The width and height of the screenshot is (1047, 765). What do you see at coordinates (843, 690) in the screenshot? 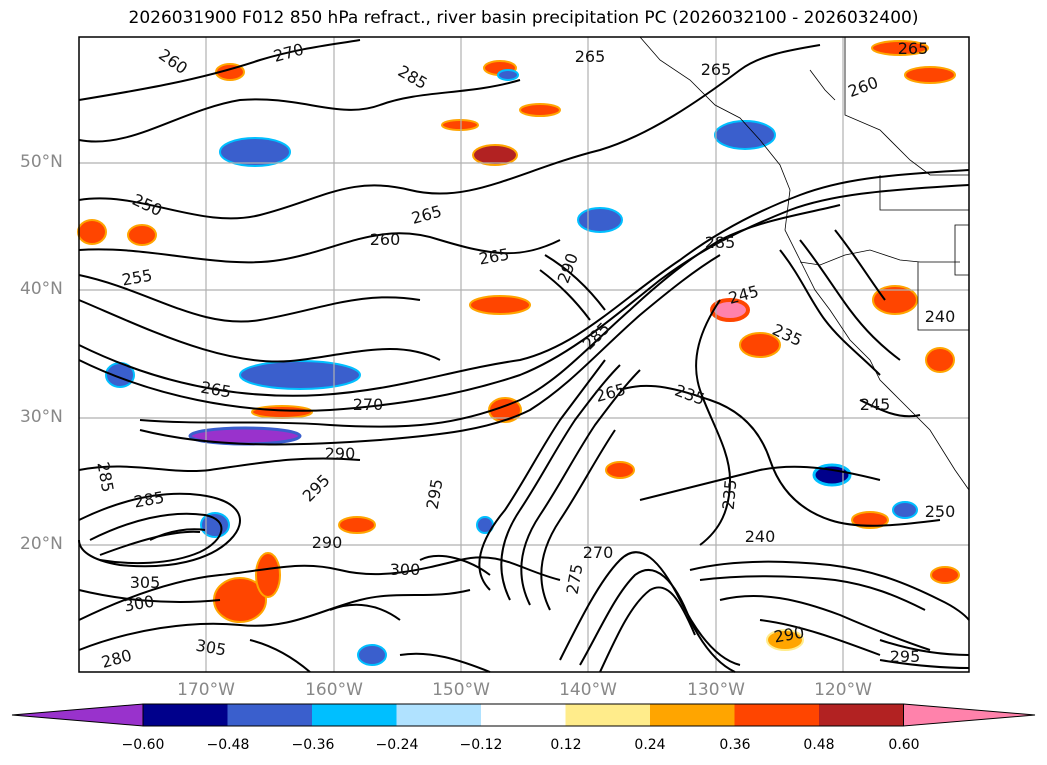
I see `lon-label-120w: 120°W` at bounding box center [843, 690].